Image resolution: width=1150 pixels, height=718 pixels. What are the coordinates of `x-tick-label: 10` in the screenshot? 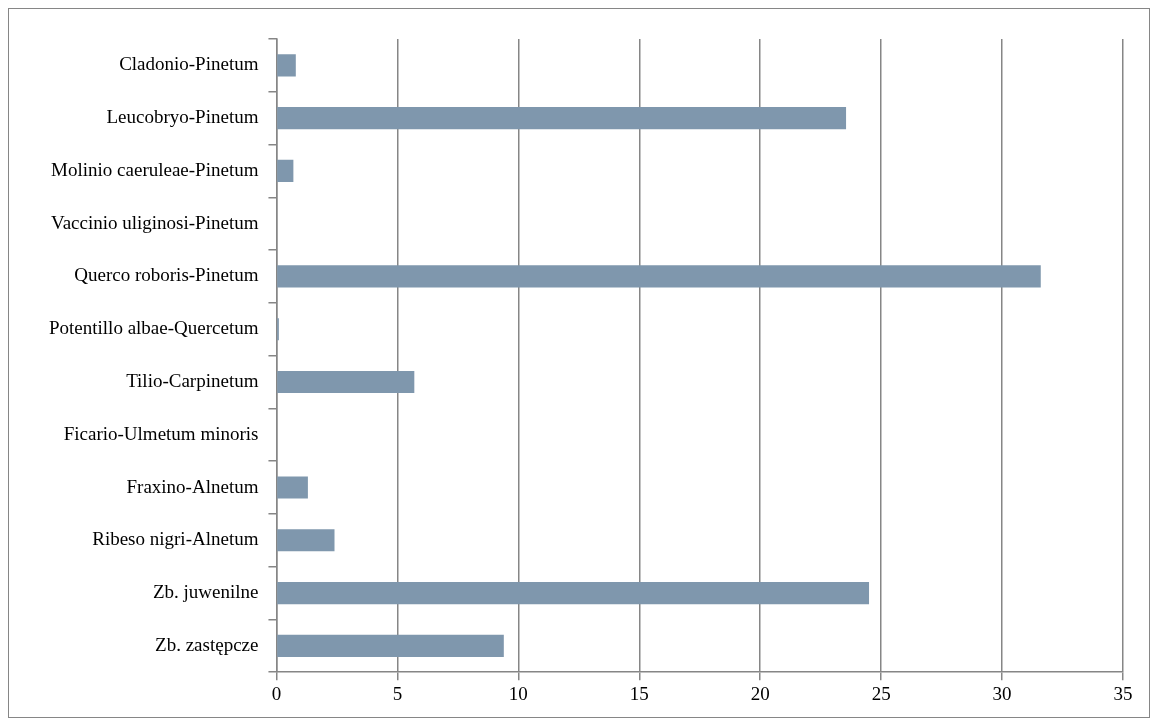 It's located at (518, 693).